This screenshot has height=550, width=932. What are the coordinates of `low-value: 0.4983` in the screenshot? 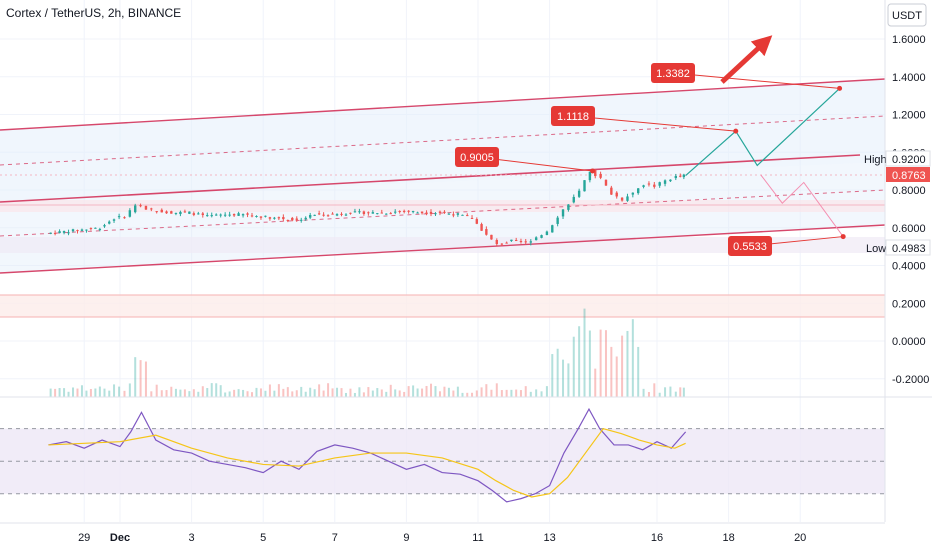 It's located at (909, 249).